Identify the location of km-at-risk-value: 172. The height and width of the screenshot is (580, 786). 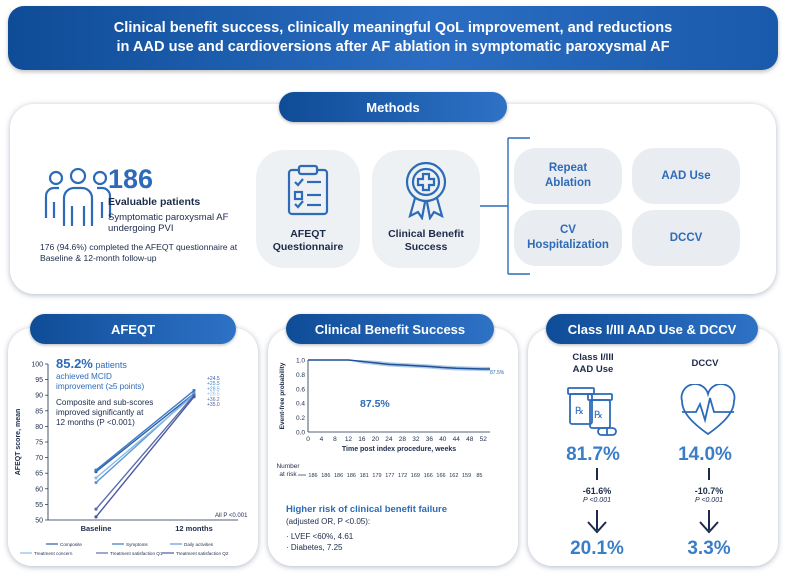
(402, 476).